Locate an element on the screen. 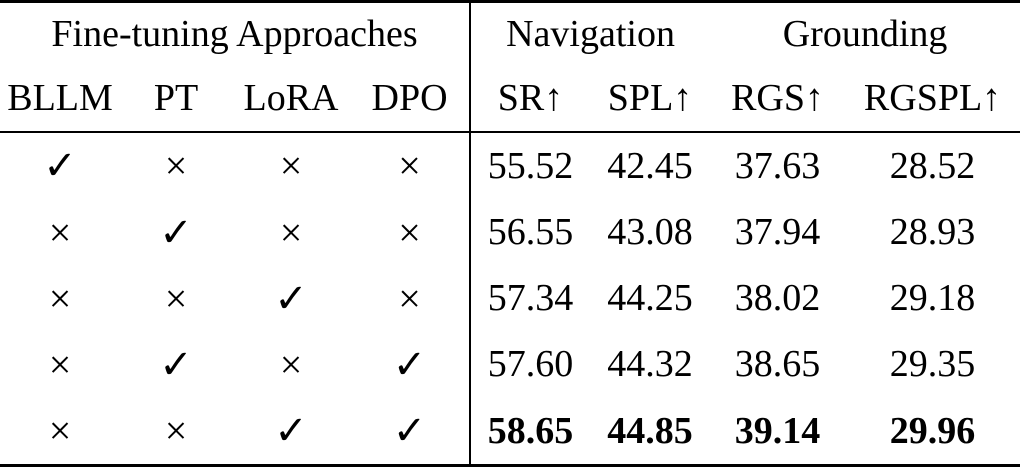  column-header-dpo: DPO is located at coordinates (411, 99).